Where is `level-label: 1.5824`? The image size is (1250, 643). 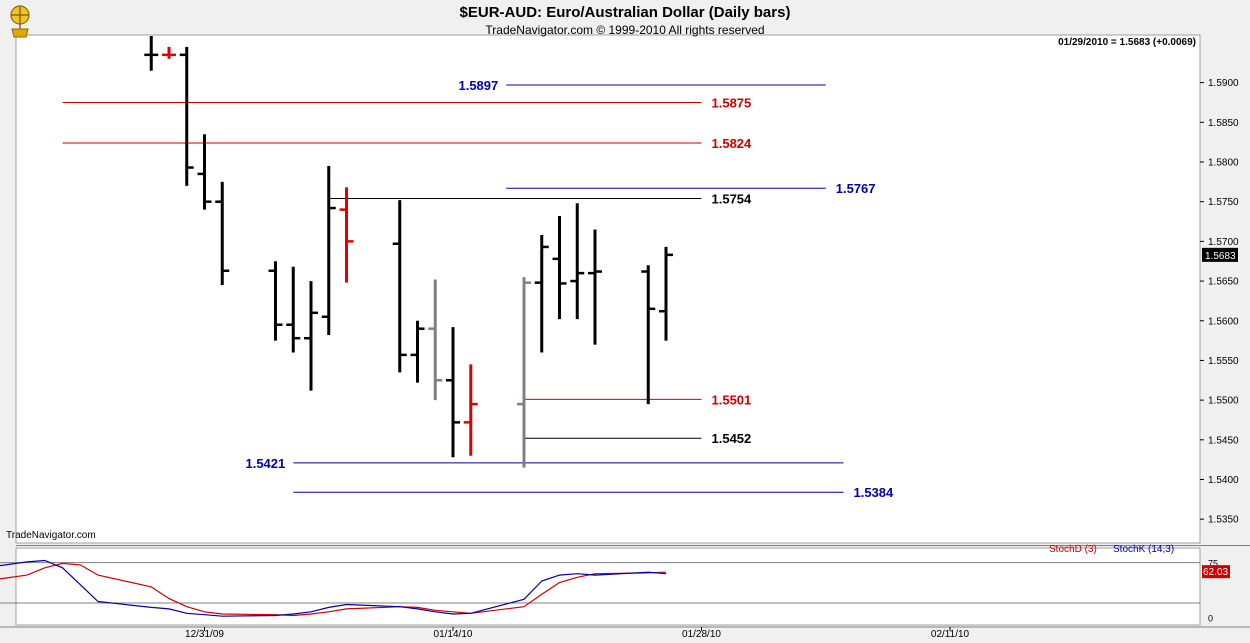
level-label: 1.5824 is located at coordinates (732, 143).